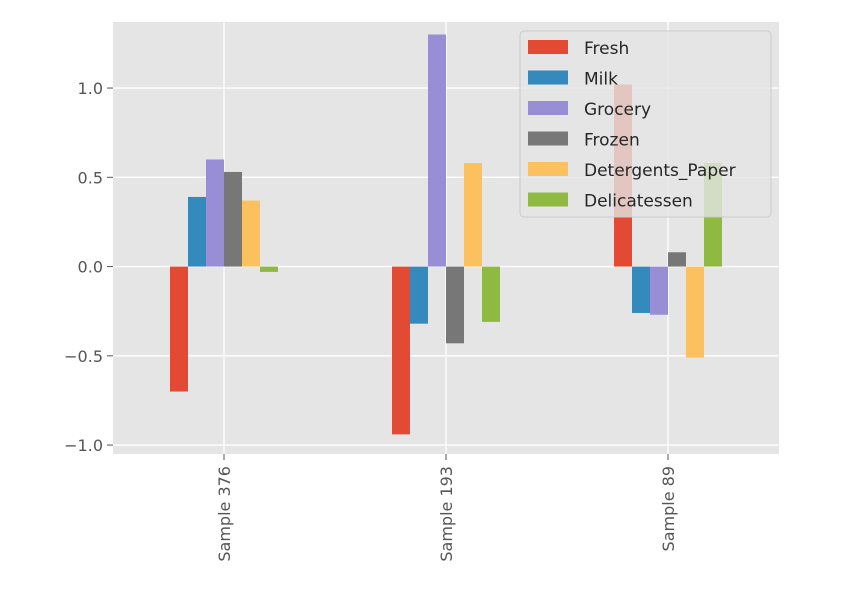 This screenshot has height=600, width=846. I want to click on y-tick-label: 0.0, so click(90, 267).